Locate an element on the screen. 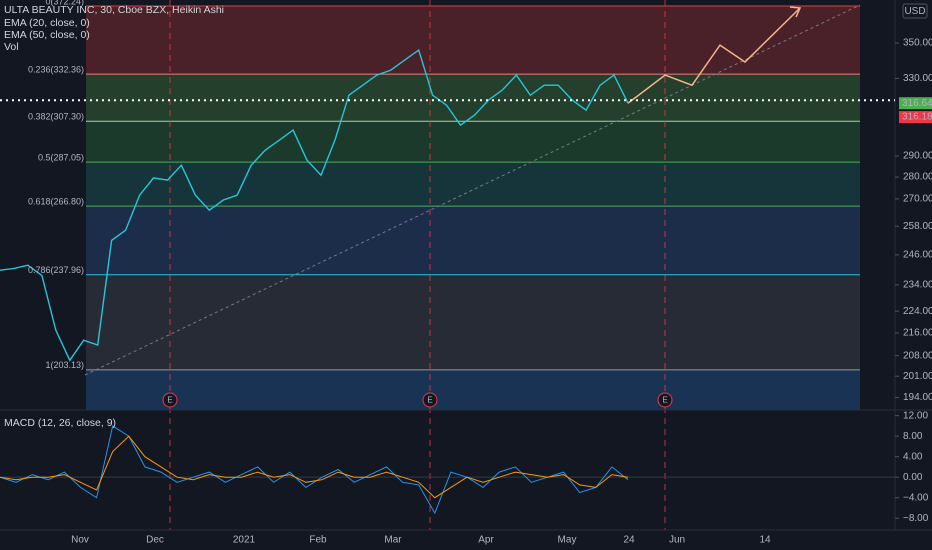 The width and height of the screenshot is (932, 550). x-tick-label: Feb is located at coordinates (318, 540).